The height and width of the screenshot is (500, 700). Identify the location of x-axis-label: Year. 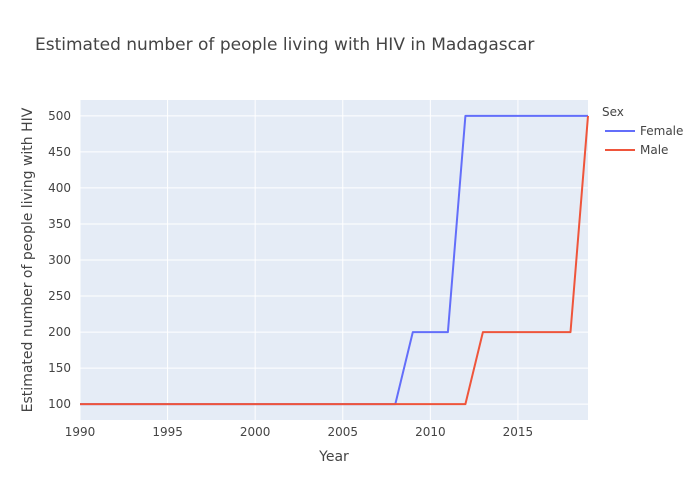
(333, 457).